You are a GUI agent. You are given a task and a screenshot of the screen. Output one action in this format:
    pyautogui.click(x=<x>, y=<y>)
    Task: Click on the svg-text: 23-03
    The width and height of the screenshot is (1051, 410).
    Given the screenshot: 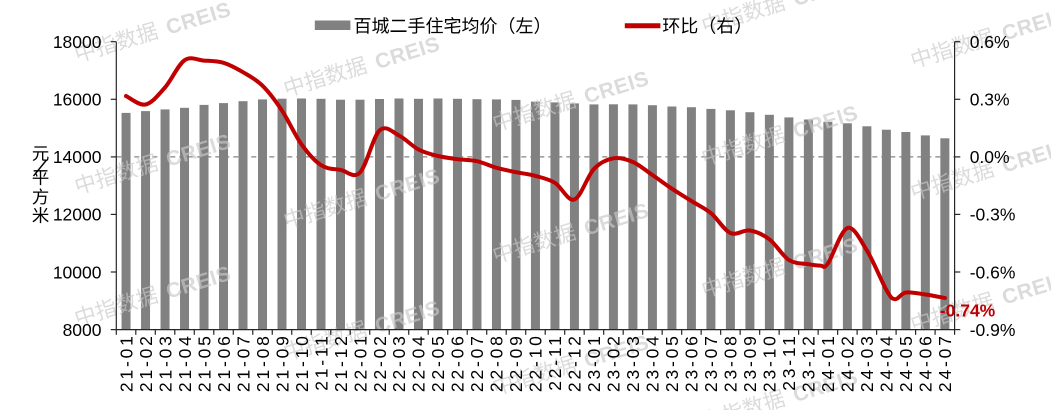 What is the action you would take?
    pyautogui.click(x=633, y=362)
    